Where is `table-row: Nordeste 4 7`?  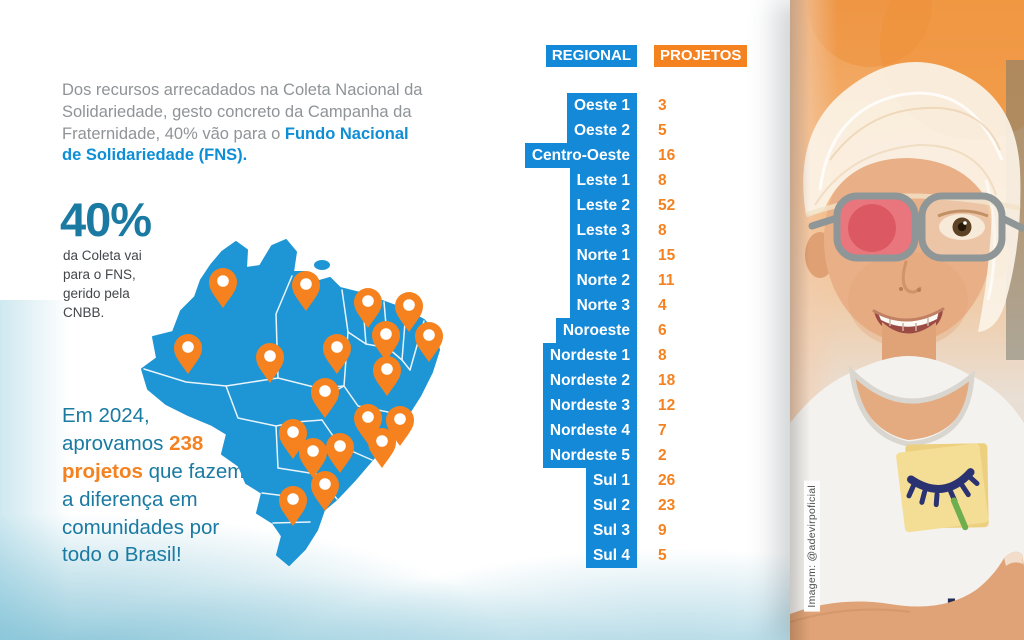 table-row: Nordeste 4 7 is located at coordinates (597, 430).